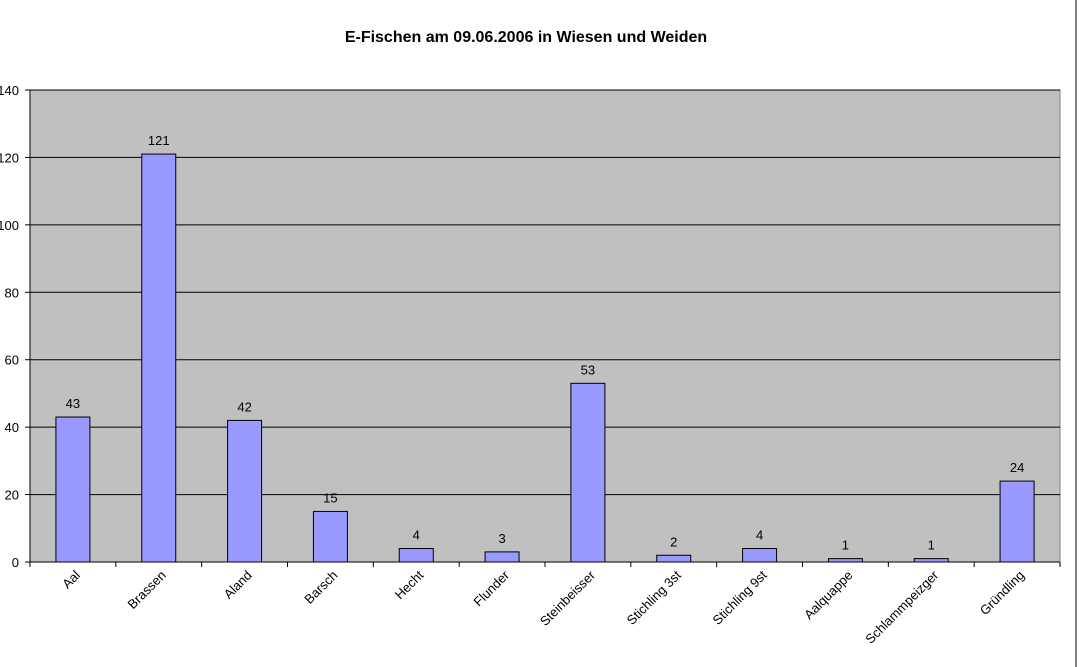 Image resolution: width=1082 pixels, height=667 pixels. Describe the element at coordinates (1017, 467) in the screenshot. I see `data-label: 24` at that location.